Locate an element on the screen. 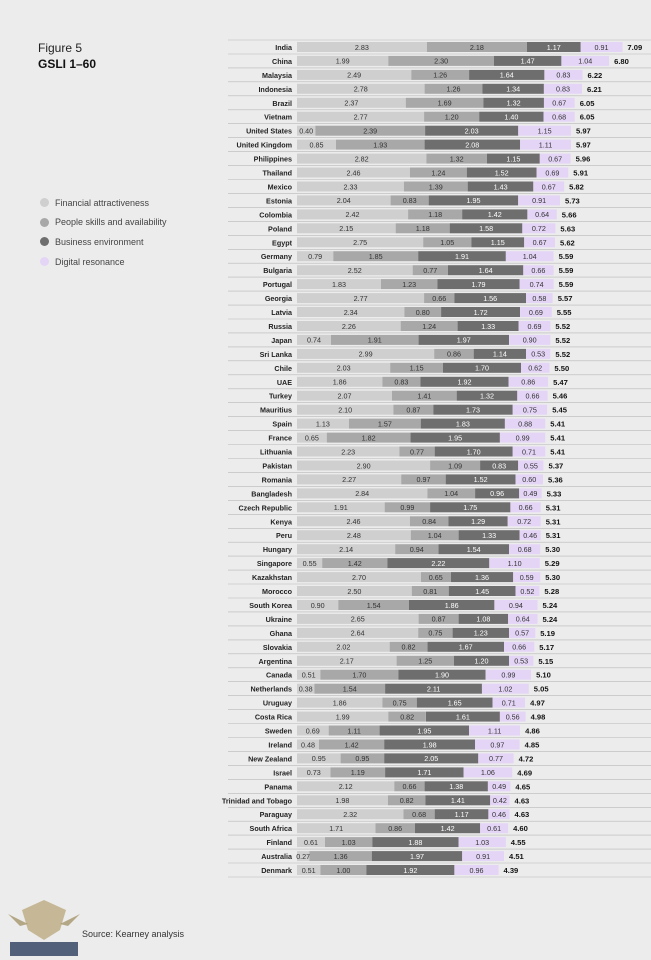  value-label-sweden-2: 1.95 is located at coordinates (424, 730).